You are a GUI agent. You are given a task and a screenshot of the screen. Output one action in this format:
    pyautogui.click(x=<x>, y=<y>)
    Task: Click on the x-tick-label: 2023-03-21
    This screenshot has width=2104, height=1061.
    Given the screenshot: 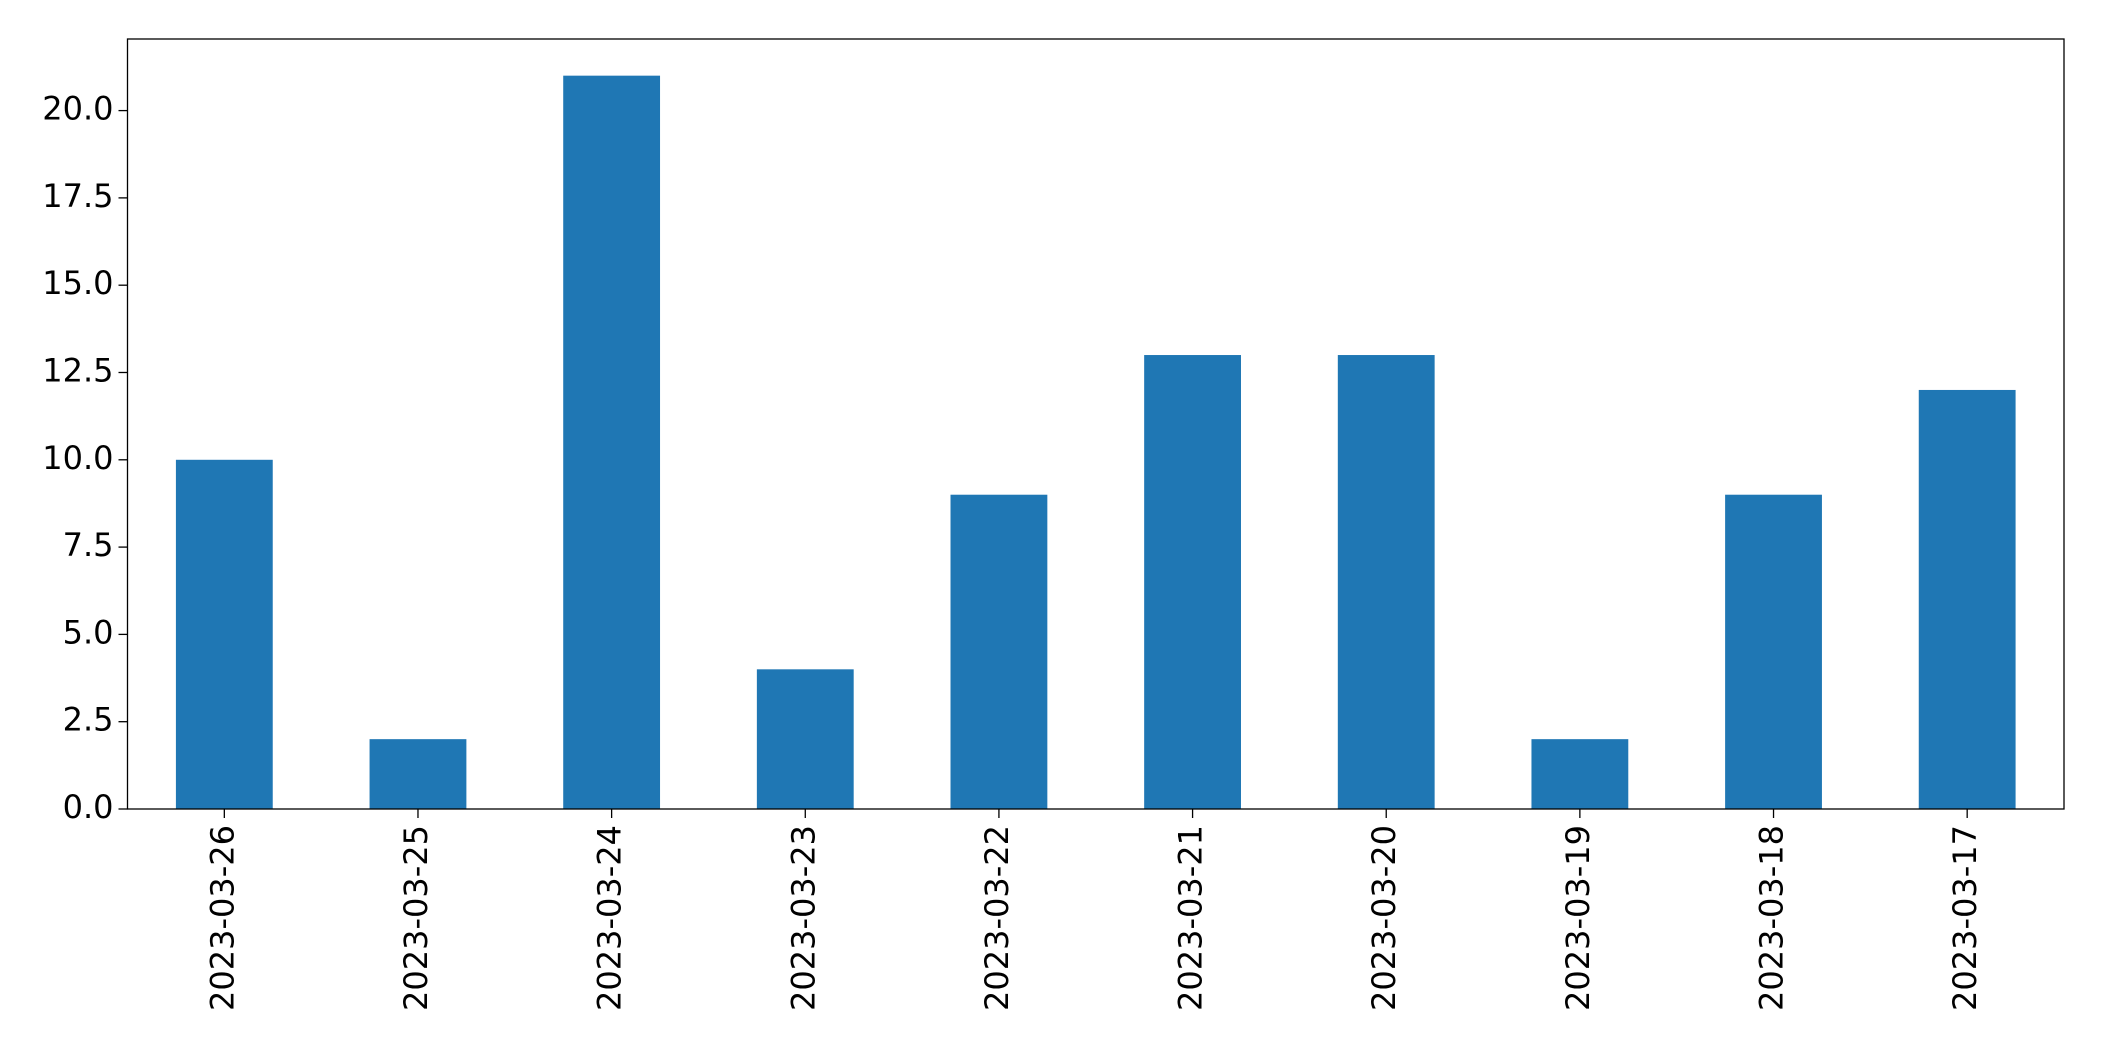 What is the action you would take?
    pyautogui.click(x=1191, y=918)
    